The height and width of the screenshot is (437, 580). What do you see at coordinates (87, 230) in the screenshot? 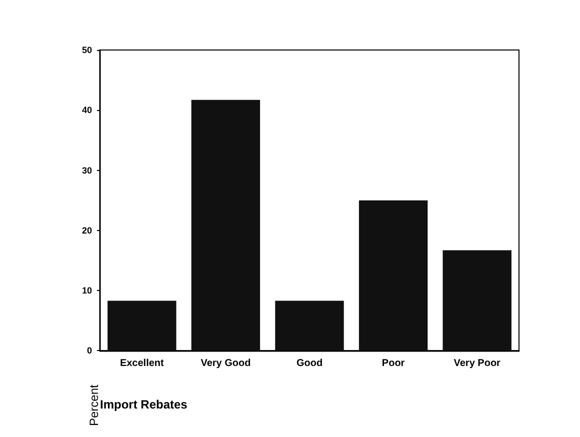
I see `y-tick-label: 20` at bounding box center [87, 230].